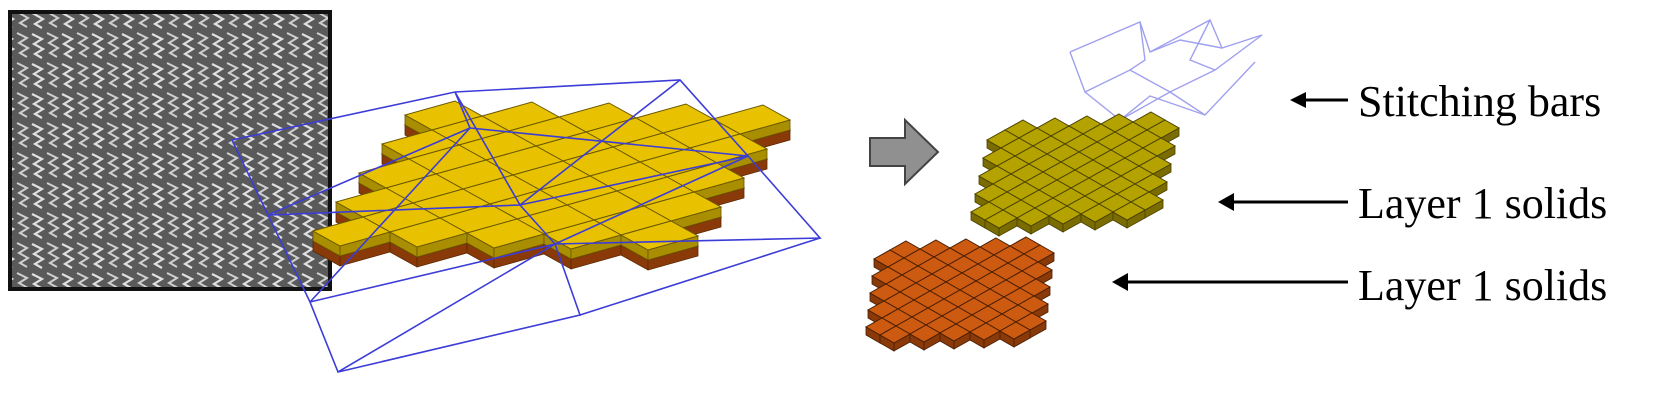 The width and height of the screenshot is (1668, 410). I want to click on layer-bottom-solids, so click(960, 294).